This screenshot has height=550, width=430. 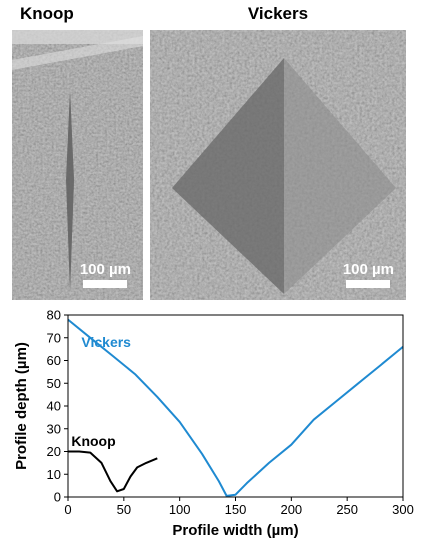 I want to click on x-axis: 0 50 100 150 200 250 300, so click(x=239, y=507).